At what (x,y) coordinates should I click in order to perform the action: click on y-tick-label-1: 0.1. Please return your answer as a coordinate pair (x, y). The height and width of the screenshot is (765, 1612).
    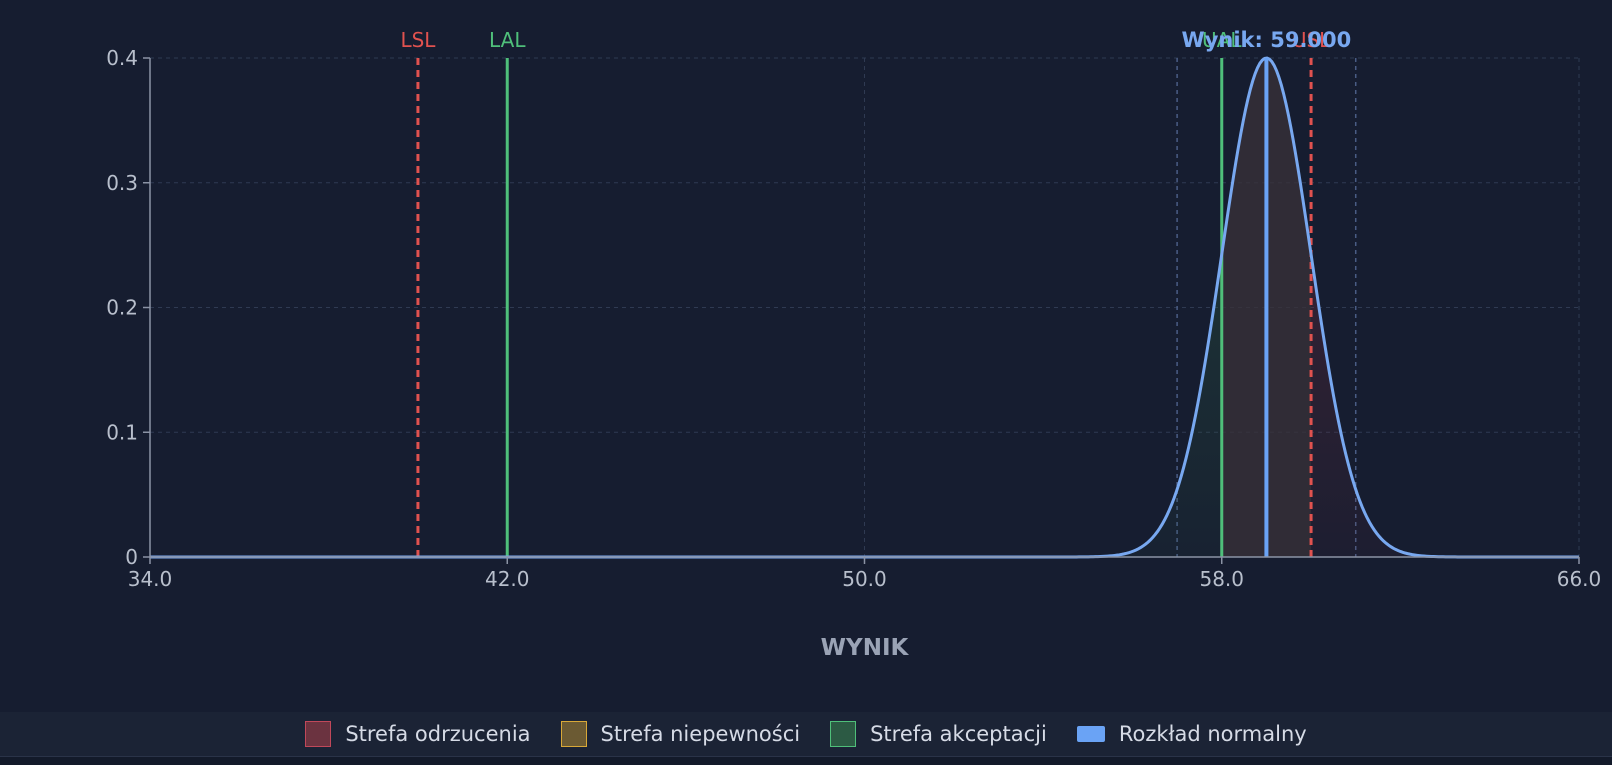
    Looking at the image, I should click on (122, 432).